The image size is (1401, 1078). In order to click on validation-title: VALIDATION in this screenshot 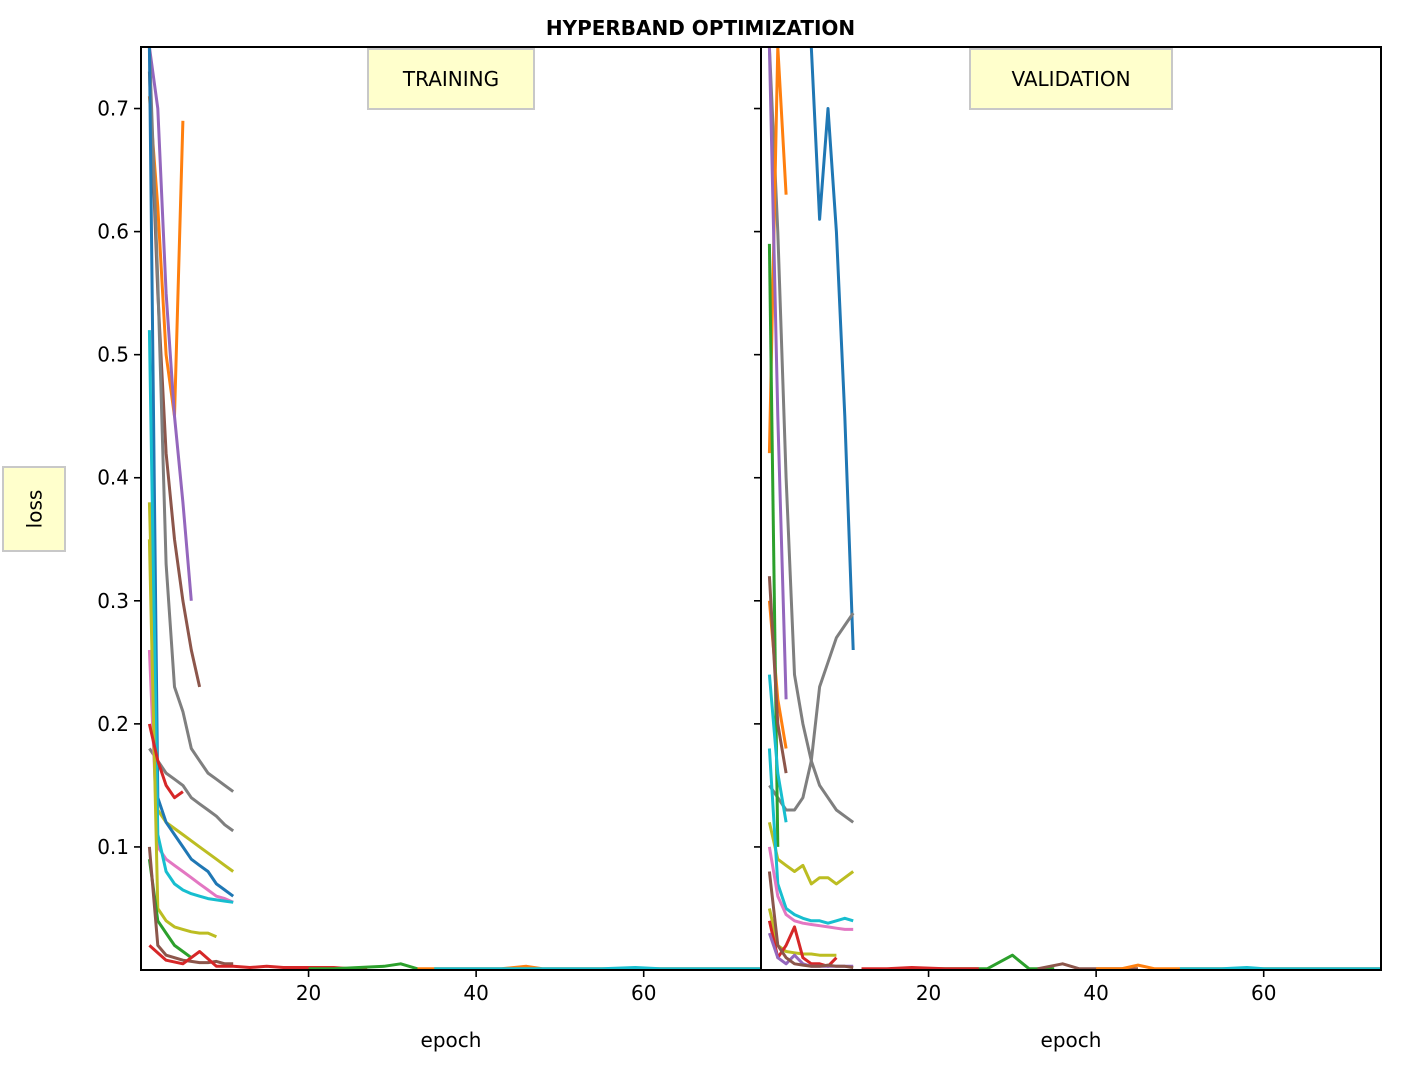, I will do `click(1071, 79)`.